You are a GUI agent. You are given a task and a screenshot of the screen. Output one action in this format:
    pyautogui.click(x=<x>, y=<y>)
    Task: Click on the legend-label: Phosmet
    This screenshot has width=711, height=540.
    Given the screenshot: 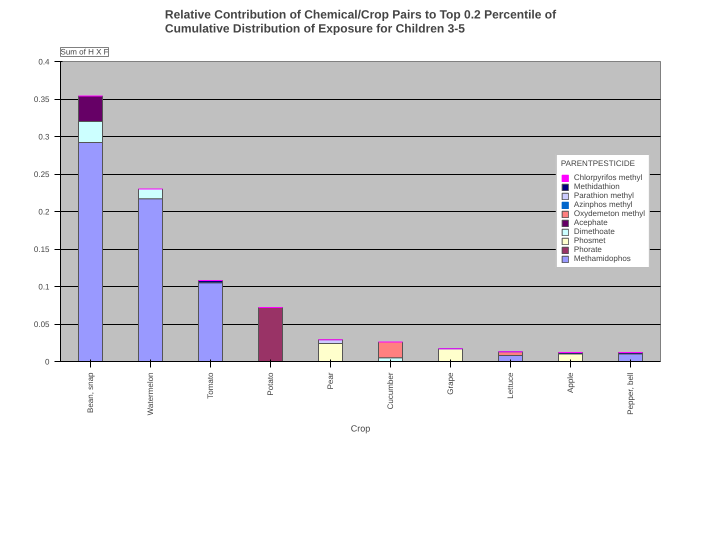 What is the action you would take?
    pyautogui.click(x=590, y=240)
    